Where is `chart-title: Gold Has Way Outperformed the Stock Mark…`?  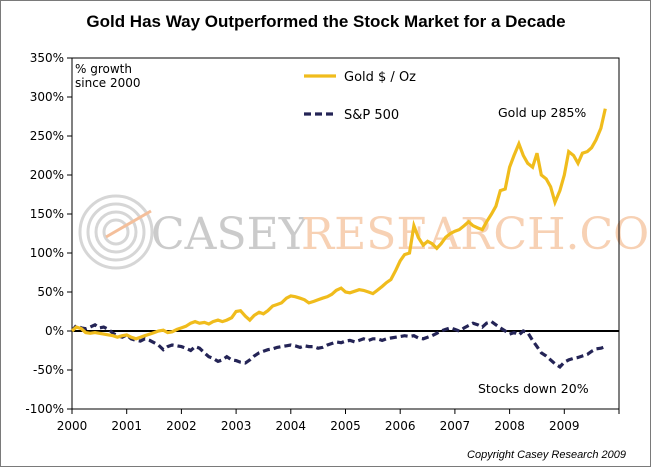
chart-title: Gold Has Way Outperformed the Stock Mark… is located at coordinates (325, 21).